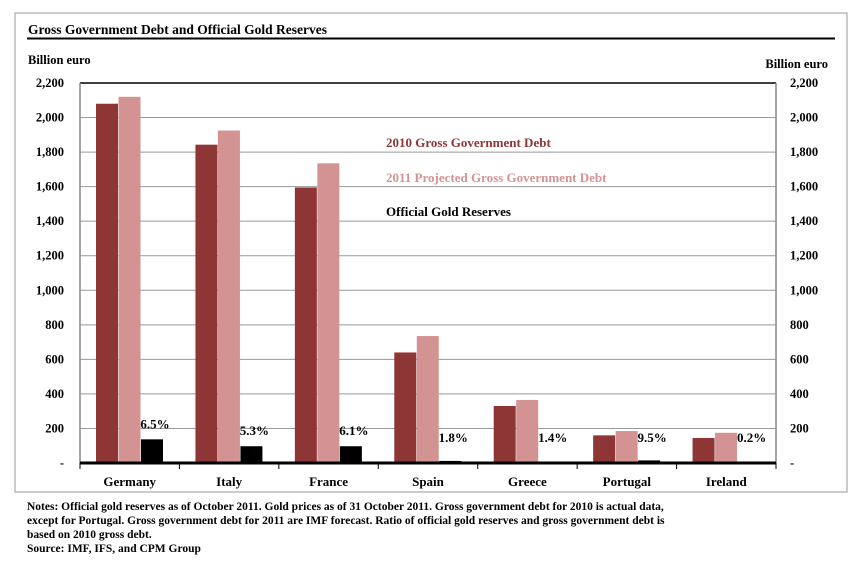 This screenshot has height=564, width=863. I want to click on gold-ratio-label: 1.4%, so click(552, 437).